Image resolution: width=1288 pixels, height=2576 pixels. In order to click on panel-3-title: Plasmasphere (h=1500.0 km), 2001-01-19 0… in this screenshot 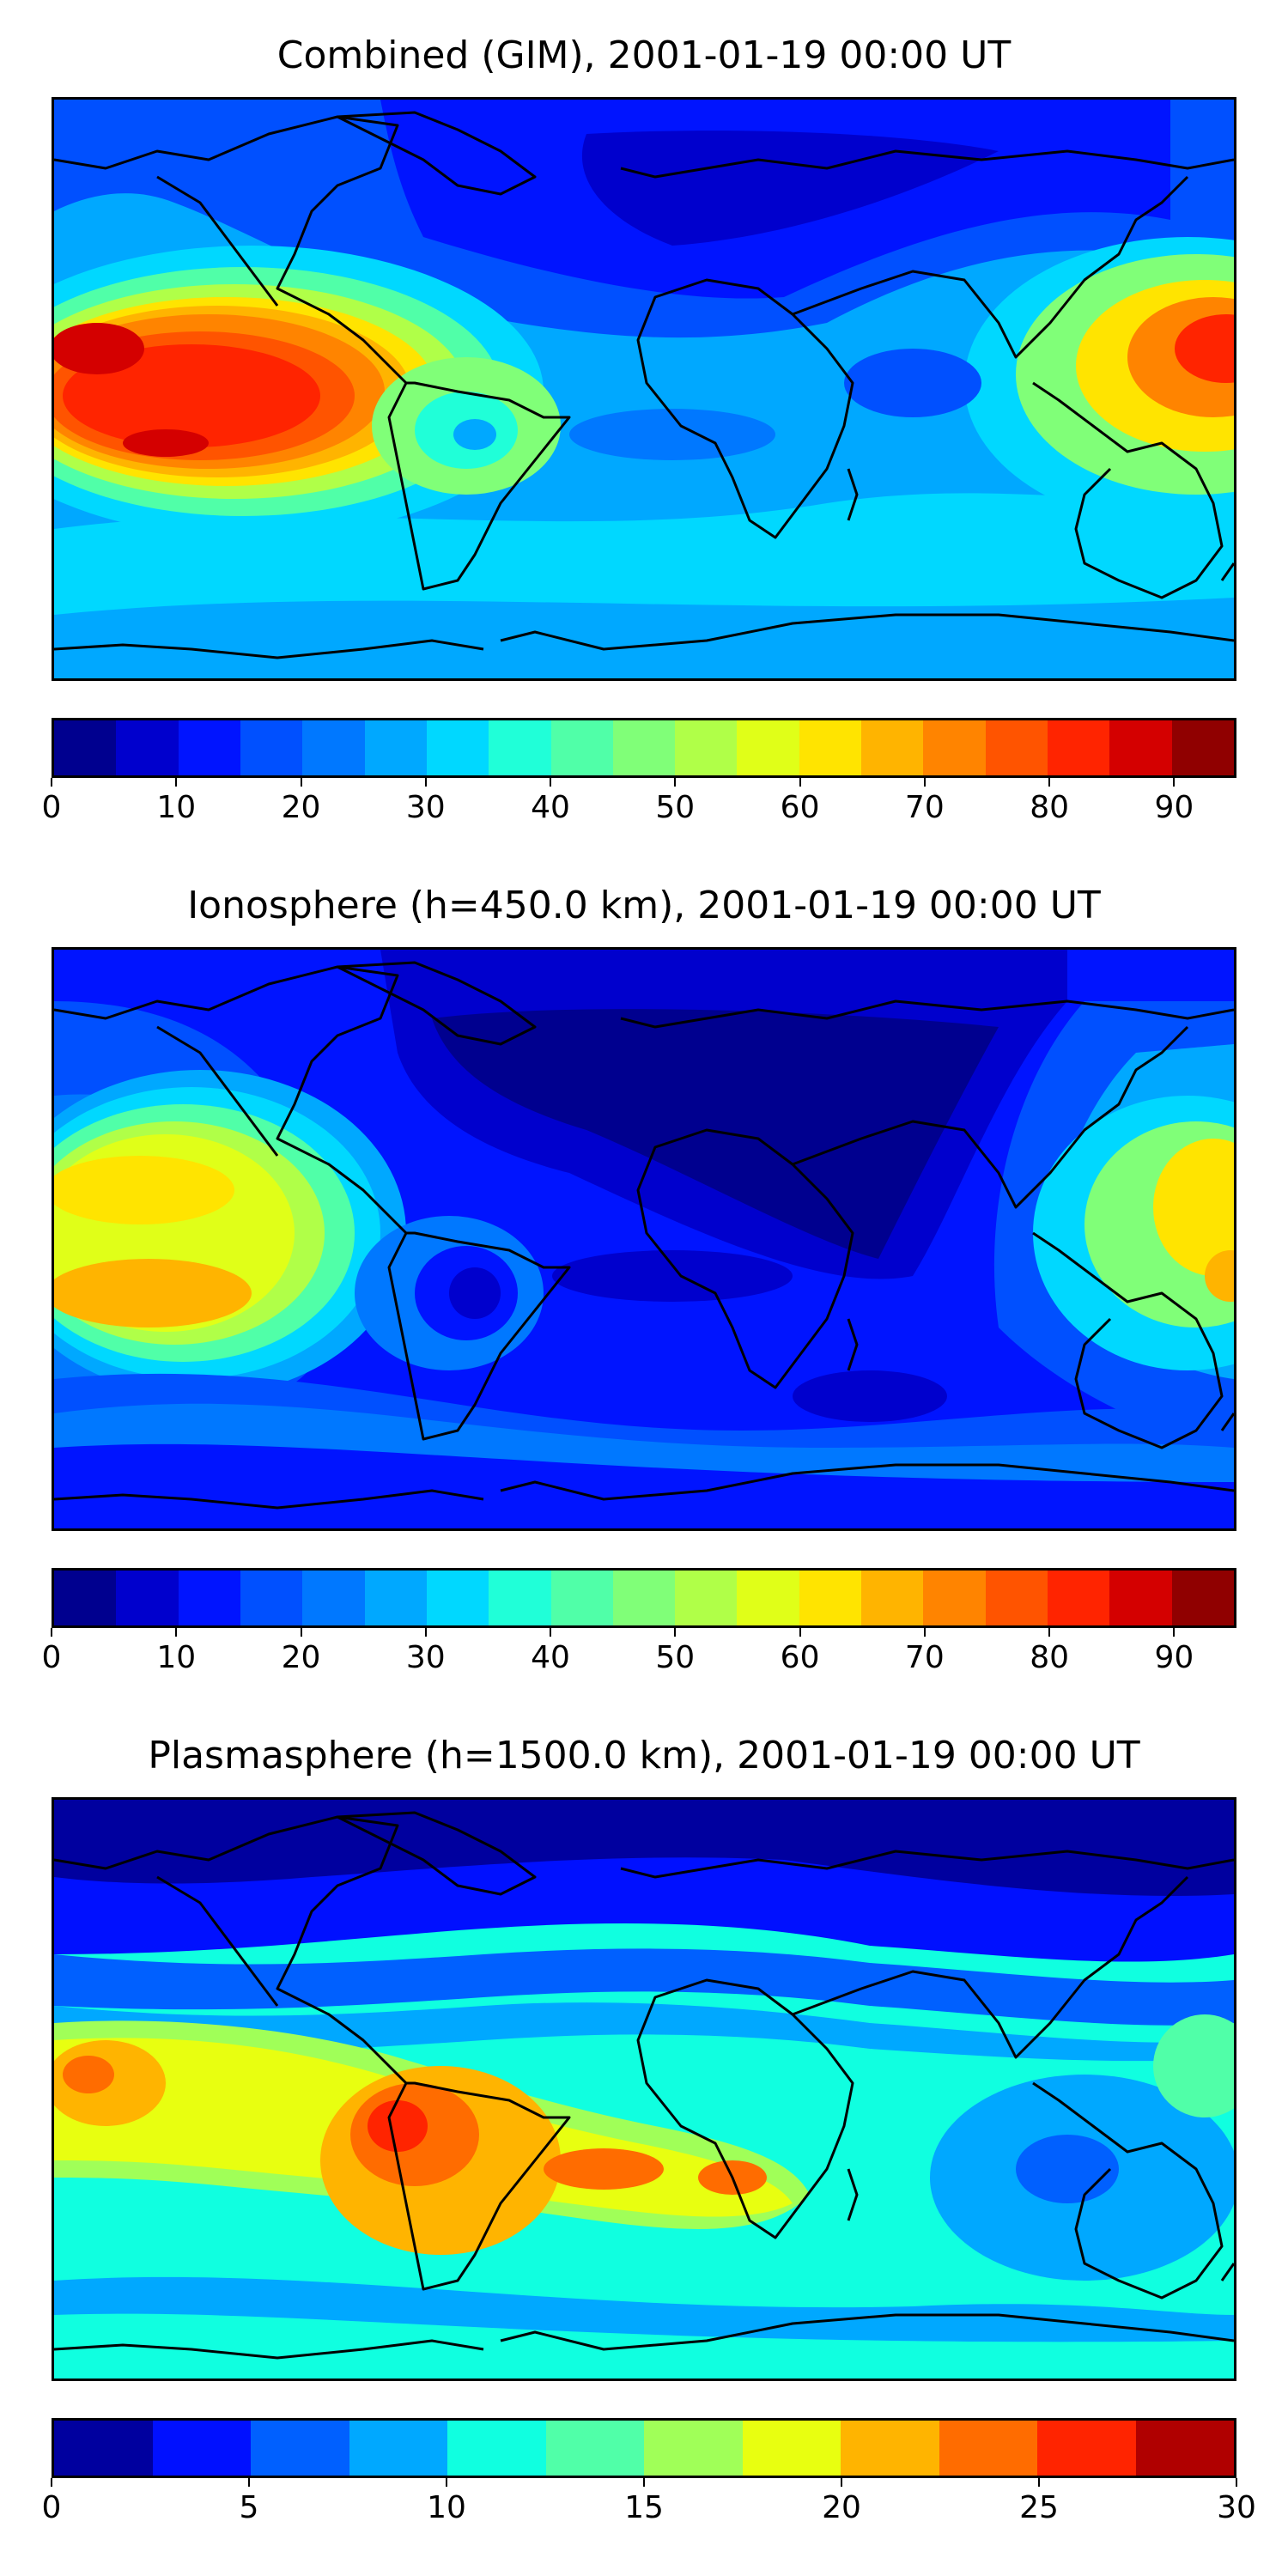, I will do `click(644, 1755)`.